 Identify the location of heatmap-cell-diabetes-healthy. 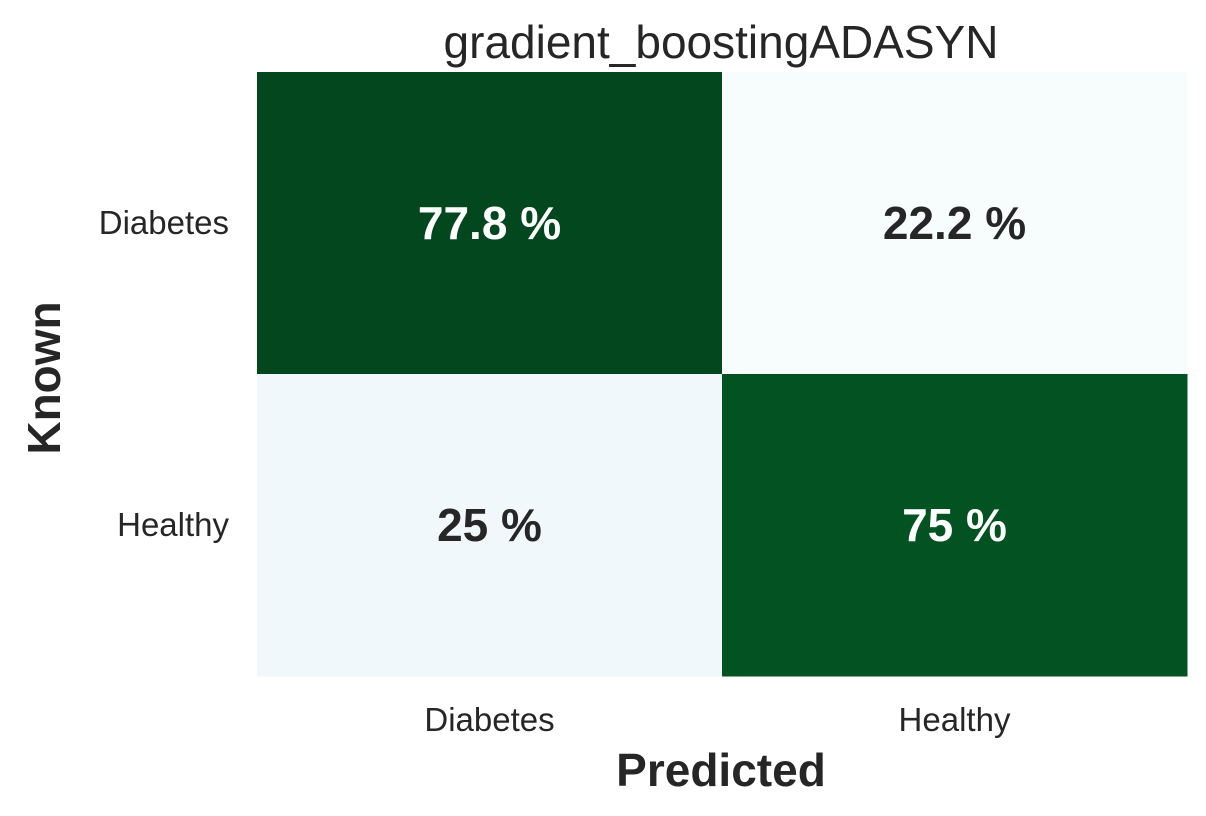
(955, 223).